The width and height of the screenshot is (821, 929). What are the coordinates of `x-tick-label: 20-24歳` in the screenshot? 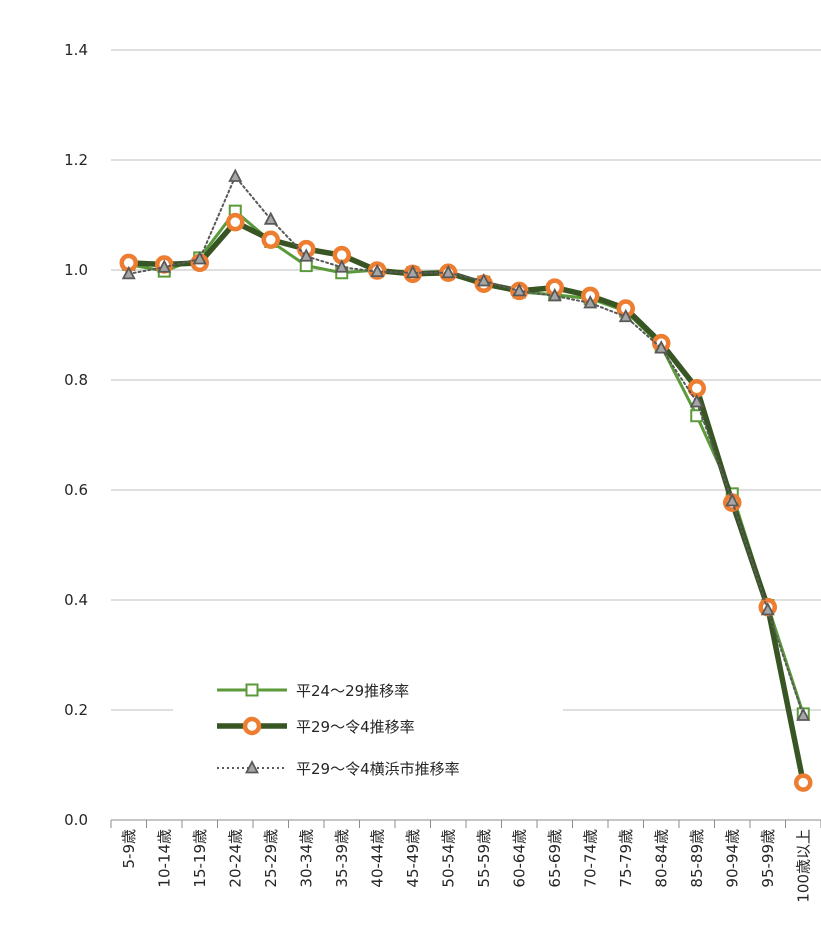 It's located at (235, 858).